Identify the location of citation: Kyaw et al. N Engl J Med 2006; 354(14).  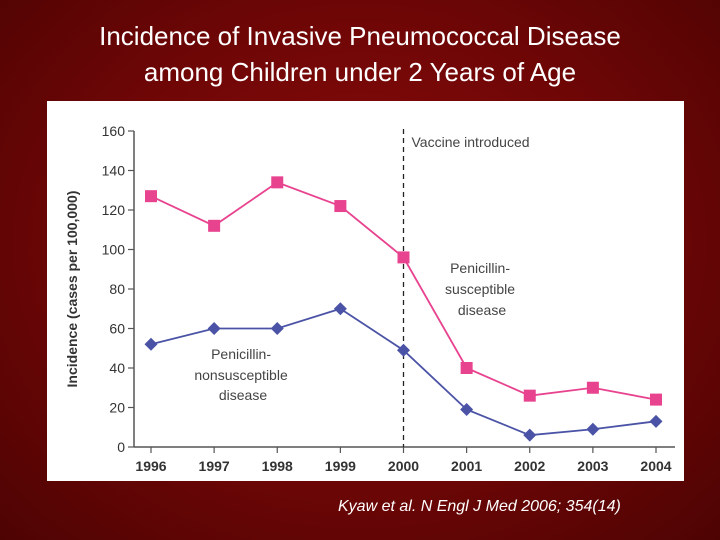
(479, 506).